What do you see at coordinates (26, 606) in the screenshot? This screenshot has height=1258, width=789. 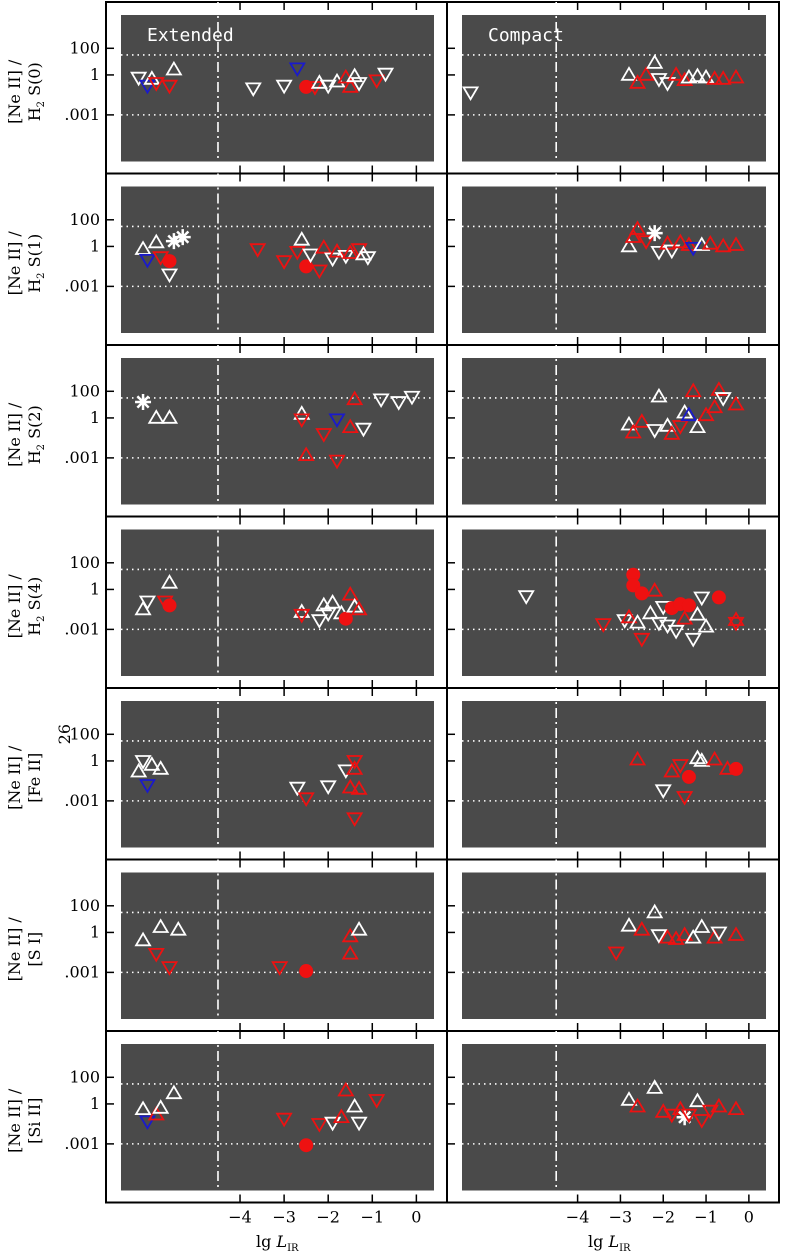 I see `y-axis-label-row-4: [Ne II] / H2 S(4)` at bounding box center [26, 606].